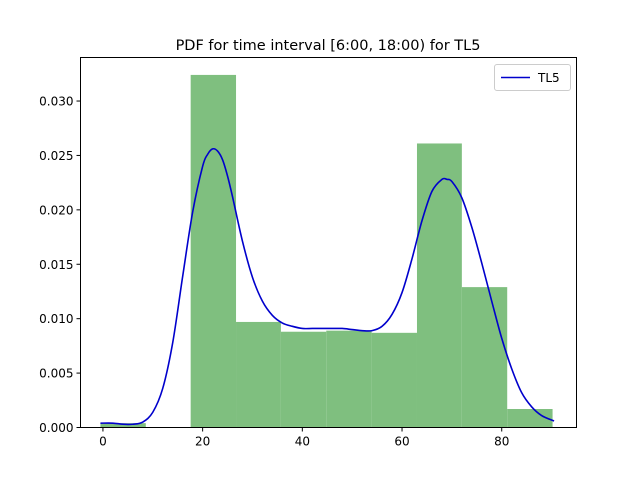 This screenshot has width=640, height=480. I want to click on y-tick-label-3: 0.015, so click(56, 265).